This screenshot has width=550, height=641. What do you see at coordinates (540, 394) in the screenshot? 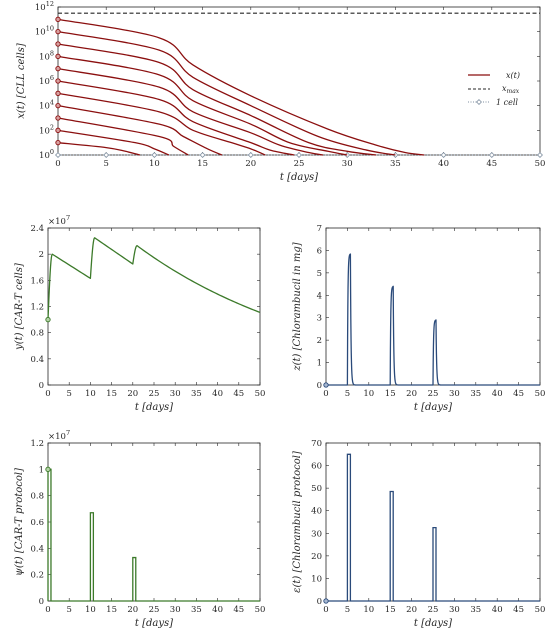
I see `z-xtick-label: 50` at bounding box center [540, 394].